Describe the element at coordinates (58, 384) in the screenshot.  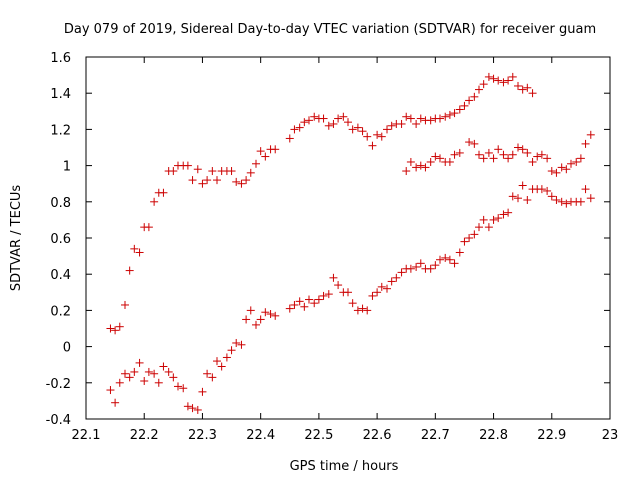
I see `y-tick-label: -0.2` at that location.